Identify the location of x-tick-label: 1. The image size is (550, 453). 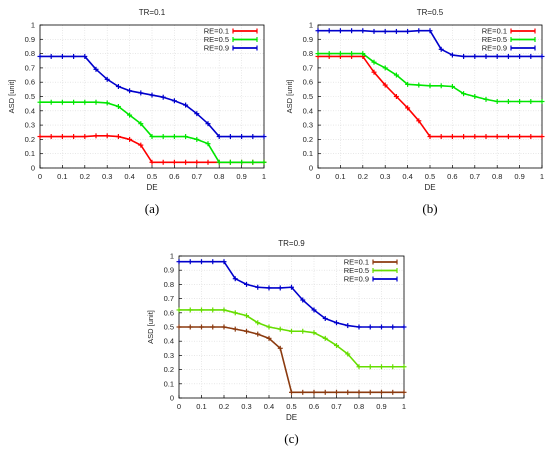
(264, 176).